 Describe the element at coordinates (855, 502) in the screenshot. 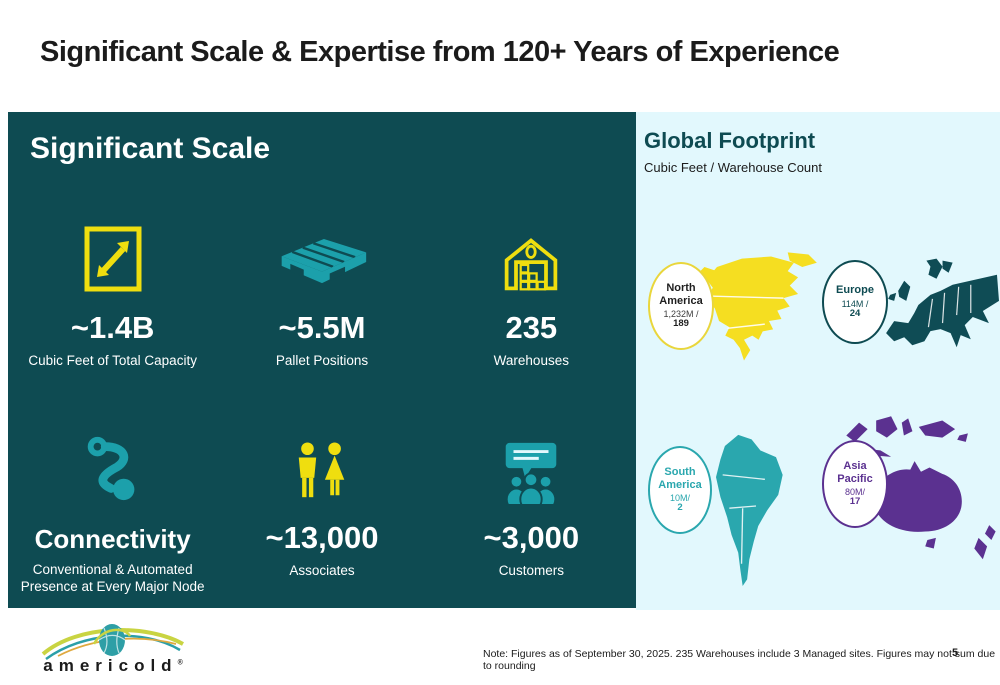

I see `region-warehouse-count: 17` at that location.